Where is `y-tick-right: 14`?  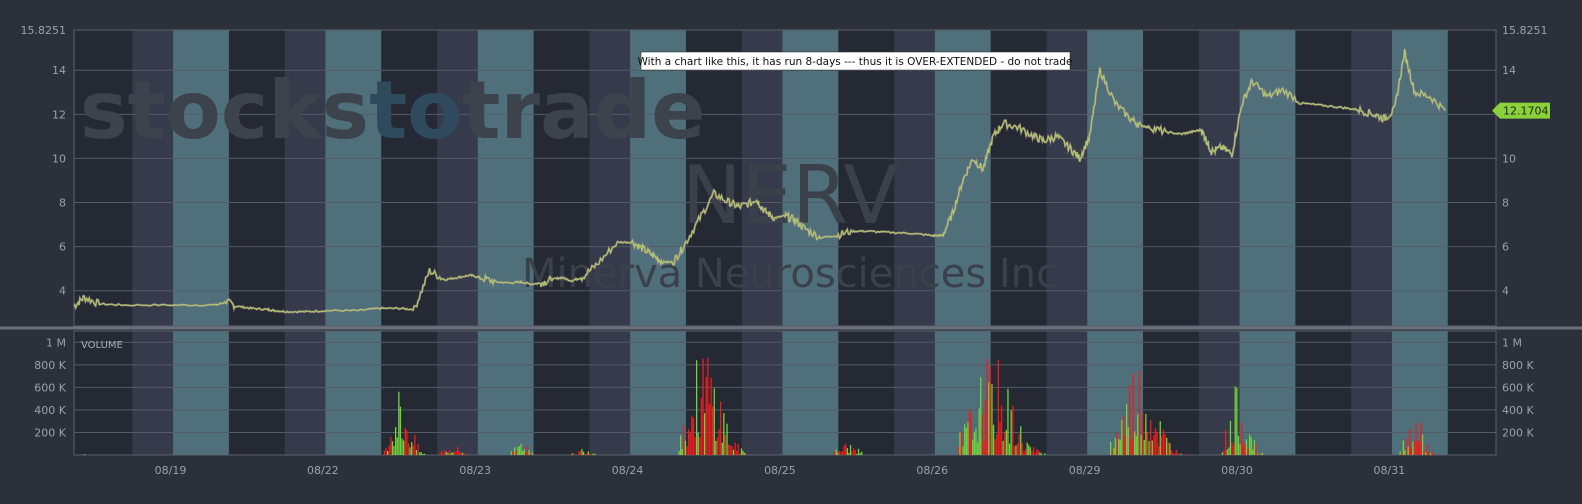
y-tick-right: 14 is located at coordinates (1509, 70).